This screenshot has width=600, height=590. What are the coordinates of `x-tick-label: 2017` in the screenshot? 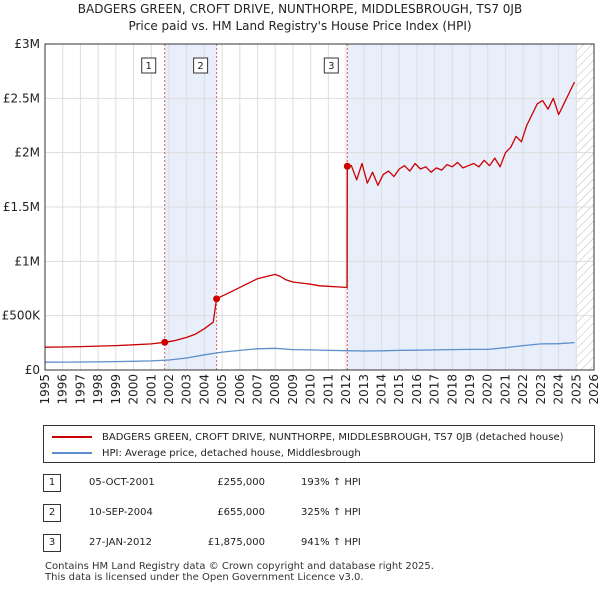 It's located at (435, 389).